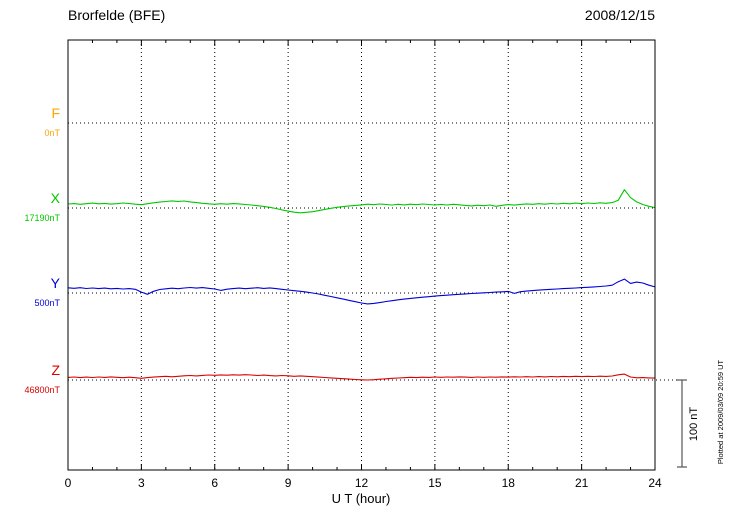  What do you see at coordinates (582, 483) in the screenshot?
I see `x-tick-label: 21` at bounding box center [582, 483].